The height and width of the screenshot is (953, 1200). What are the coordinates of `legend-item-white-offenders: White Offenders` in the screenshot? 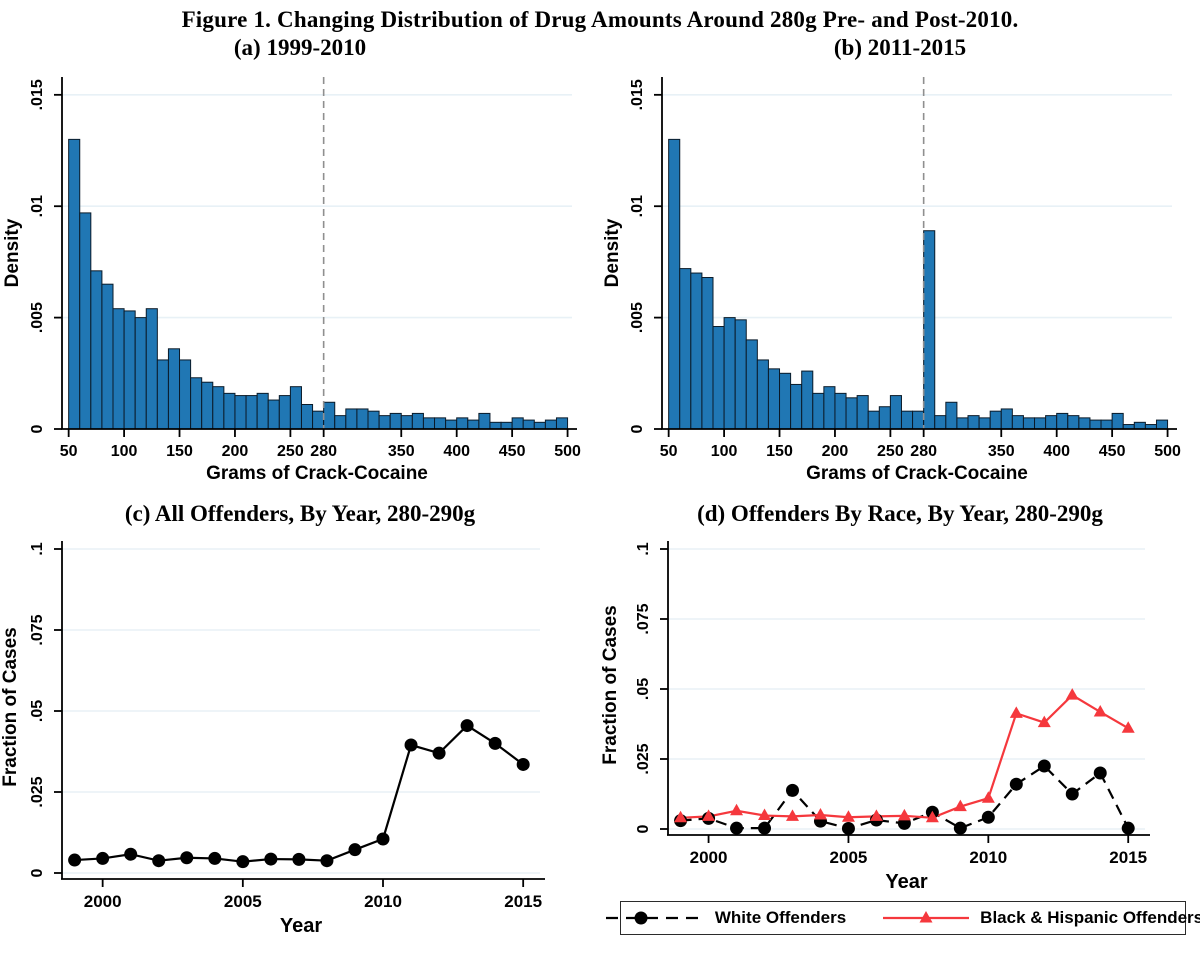 It's located at (724, 918).